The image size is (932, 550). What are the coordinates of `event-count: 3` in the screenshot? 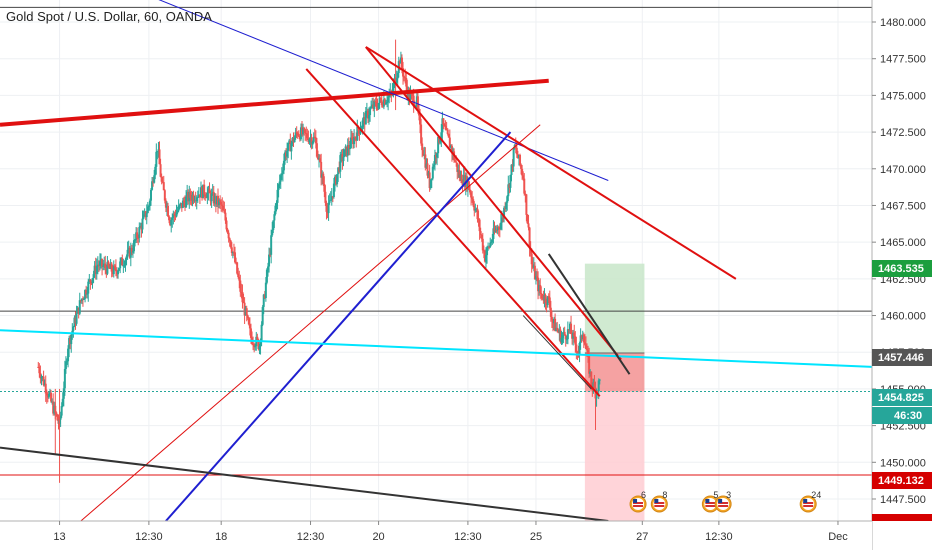 It's located at (728, 495).